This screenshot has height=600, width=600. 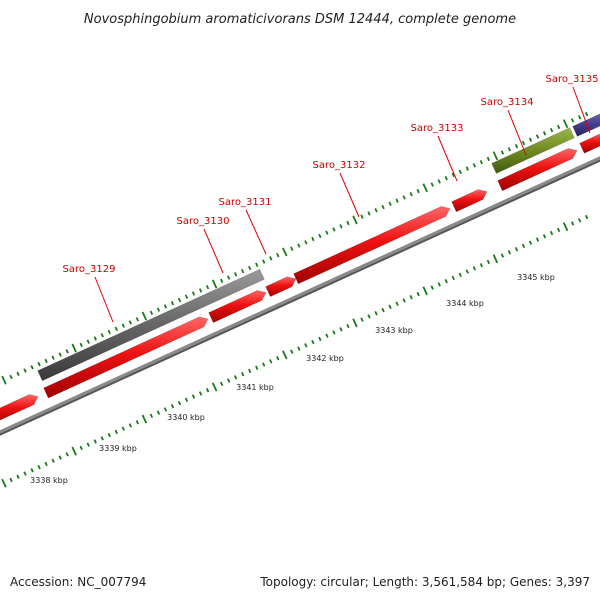 I want to click on gene-feature-olive, so click(x=533, y=150).